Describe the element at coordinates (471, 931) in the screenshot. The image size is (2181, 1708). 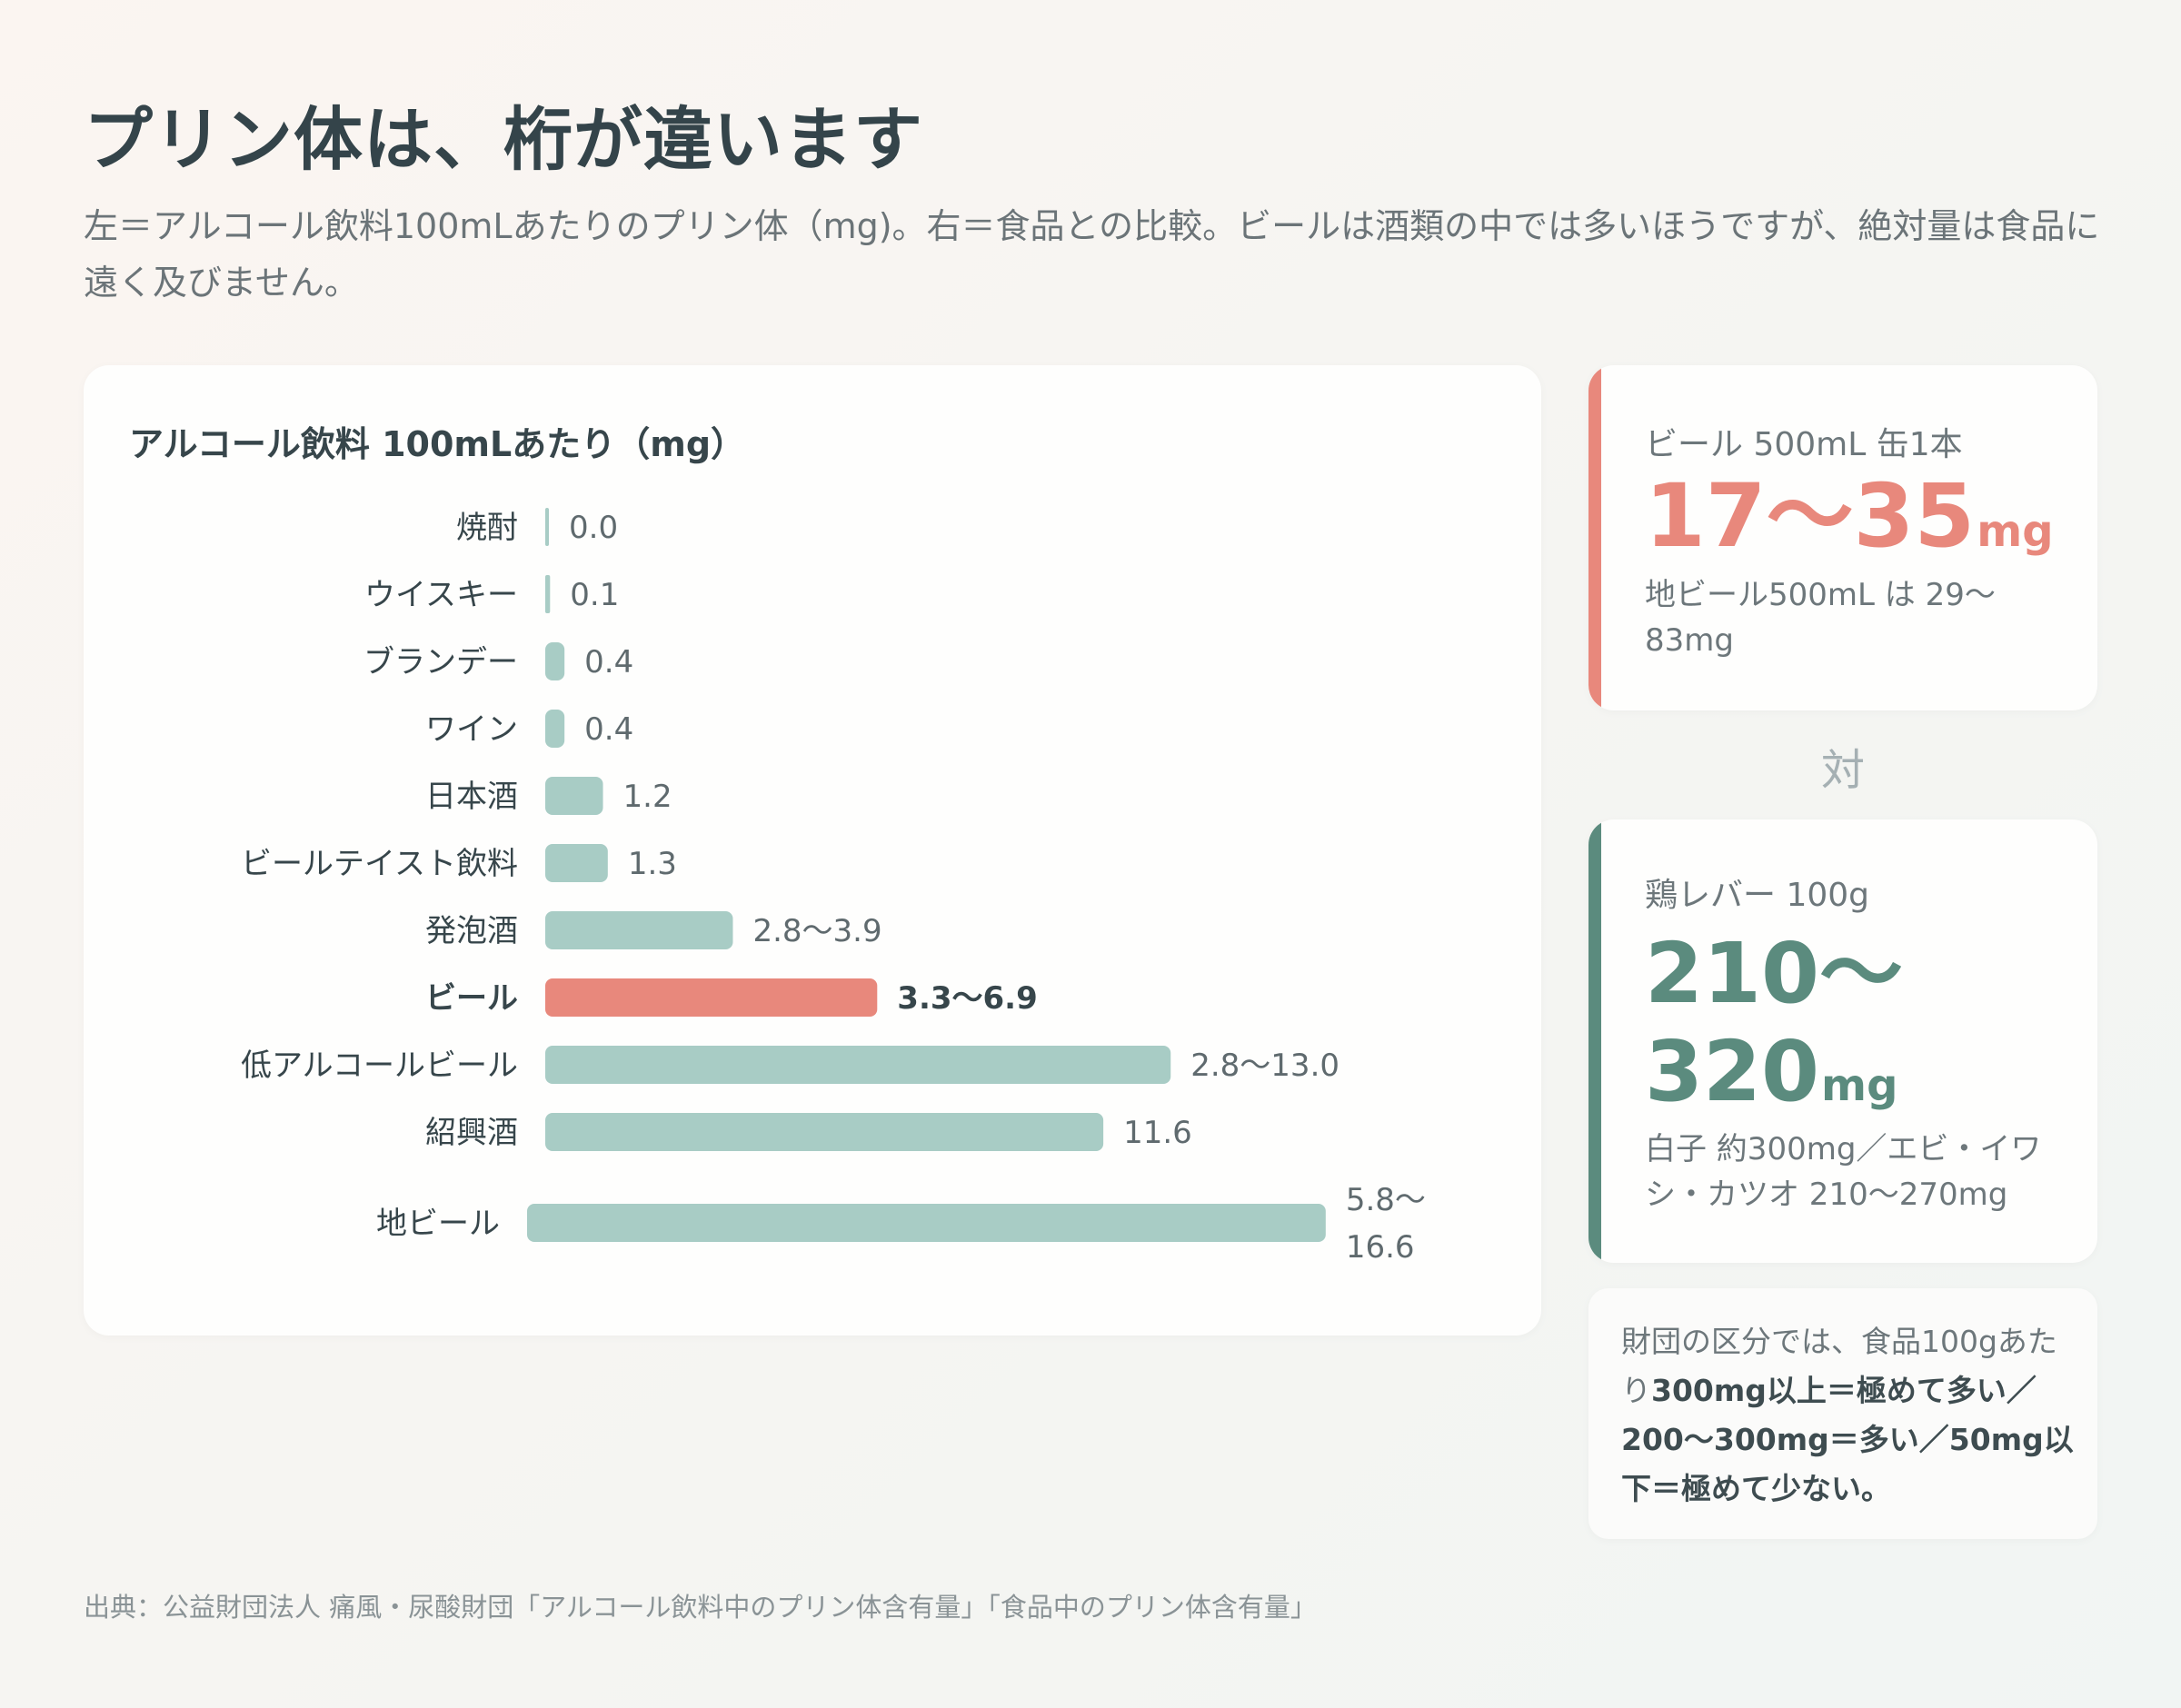
I see `category-label: 発泡酒` at that location.